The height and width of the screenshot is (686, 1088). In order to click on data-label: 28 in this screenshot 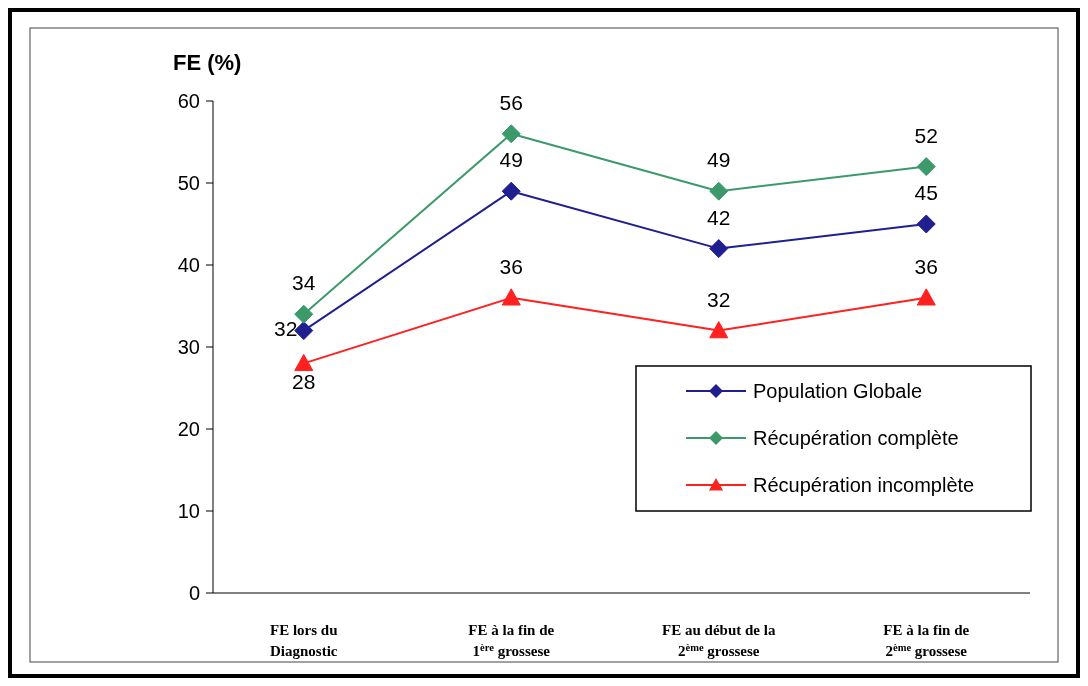, I will do `click(304, 382)`.